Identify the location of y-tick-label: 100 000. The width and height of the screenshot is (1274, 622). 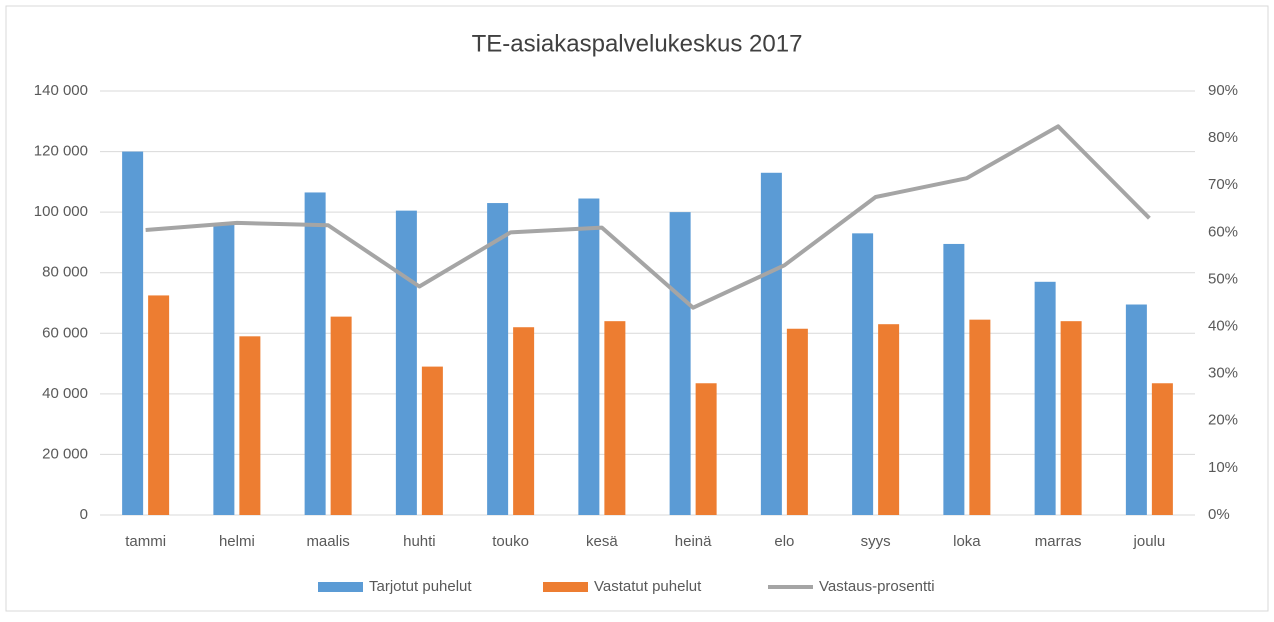
(61, 211).